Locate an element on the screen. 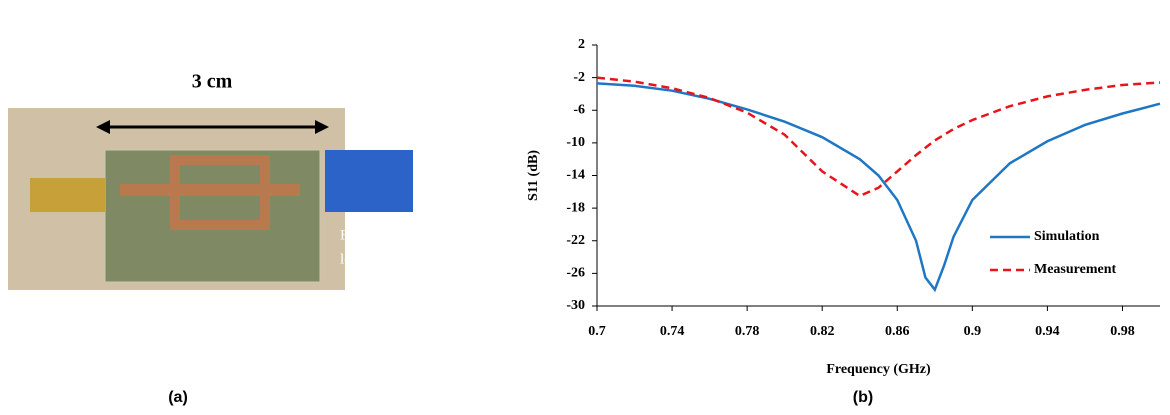 The image size is (1170, 415). trace-loop is located at coordinates (220, 192).